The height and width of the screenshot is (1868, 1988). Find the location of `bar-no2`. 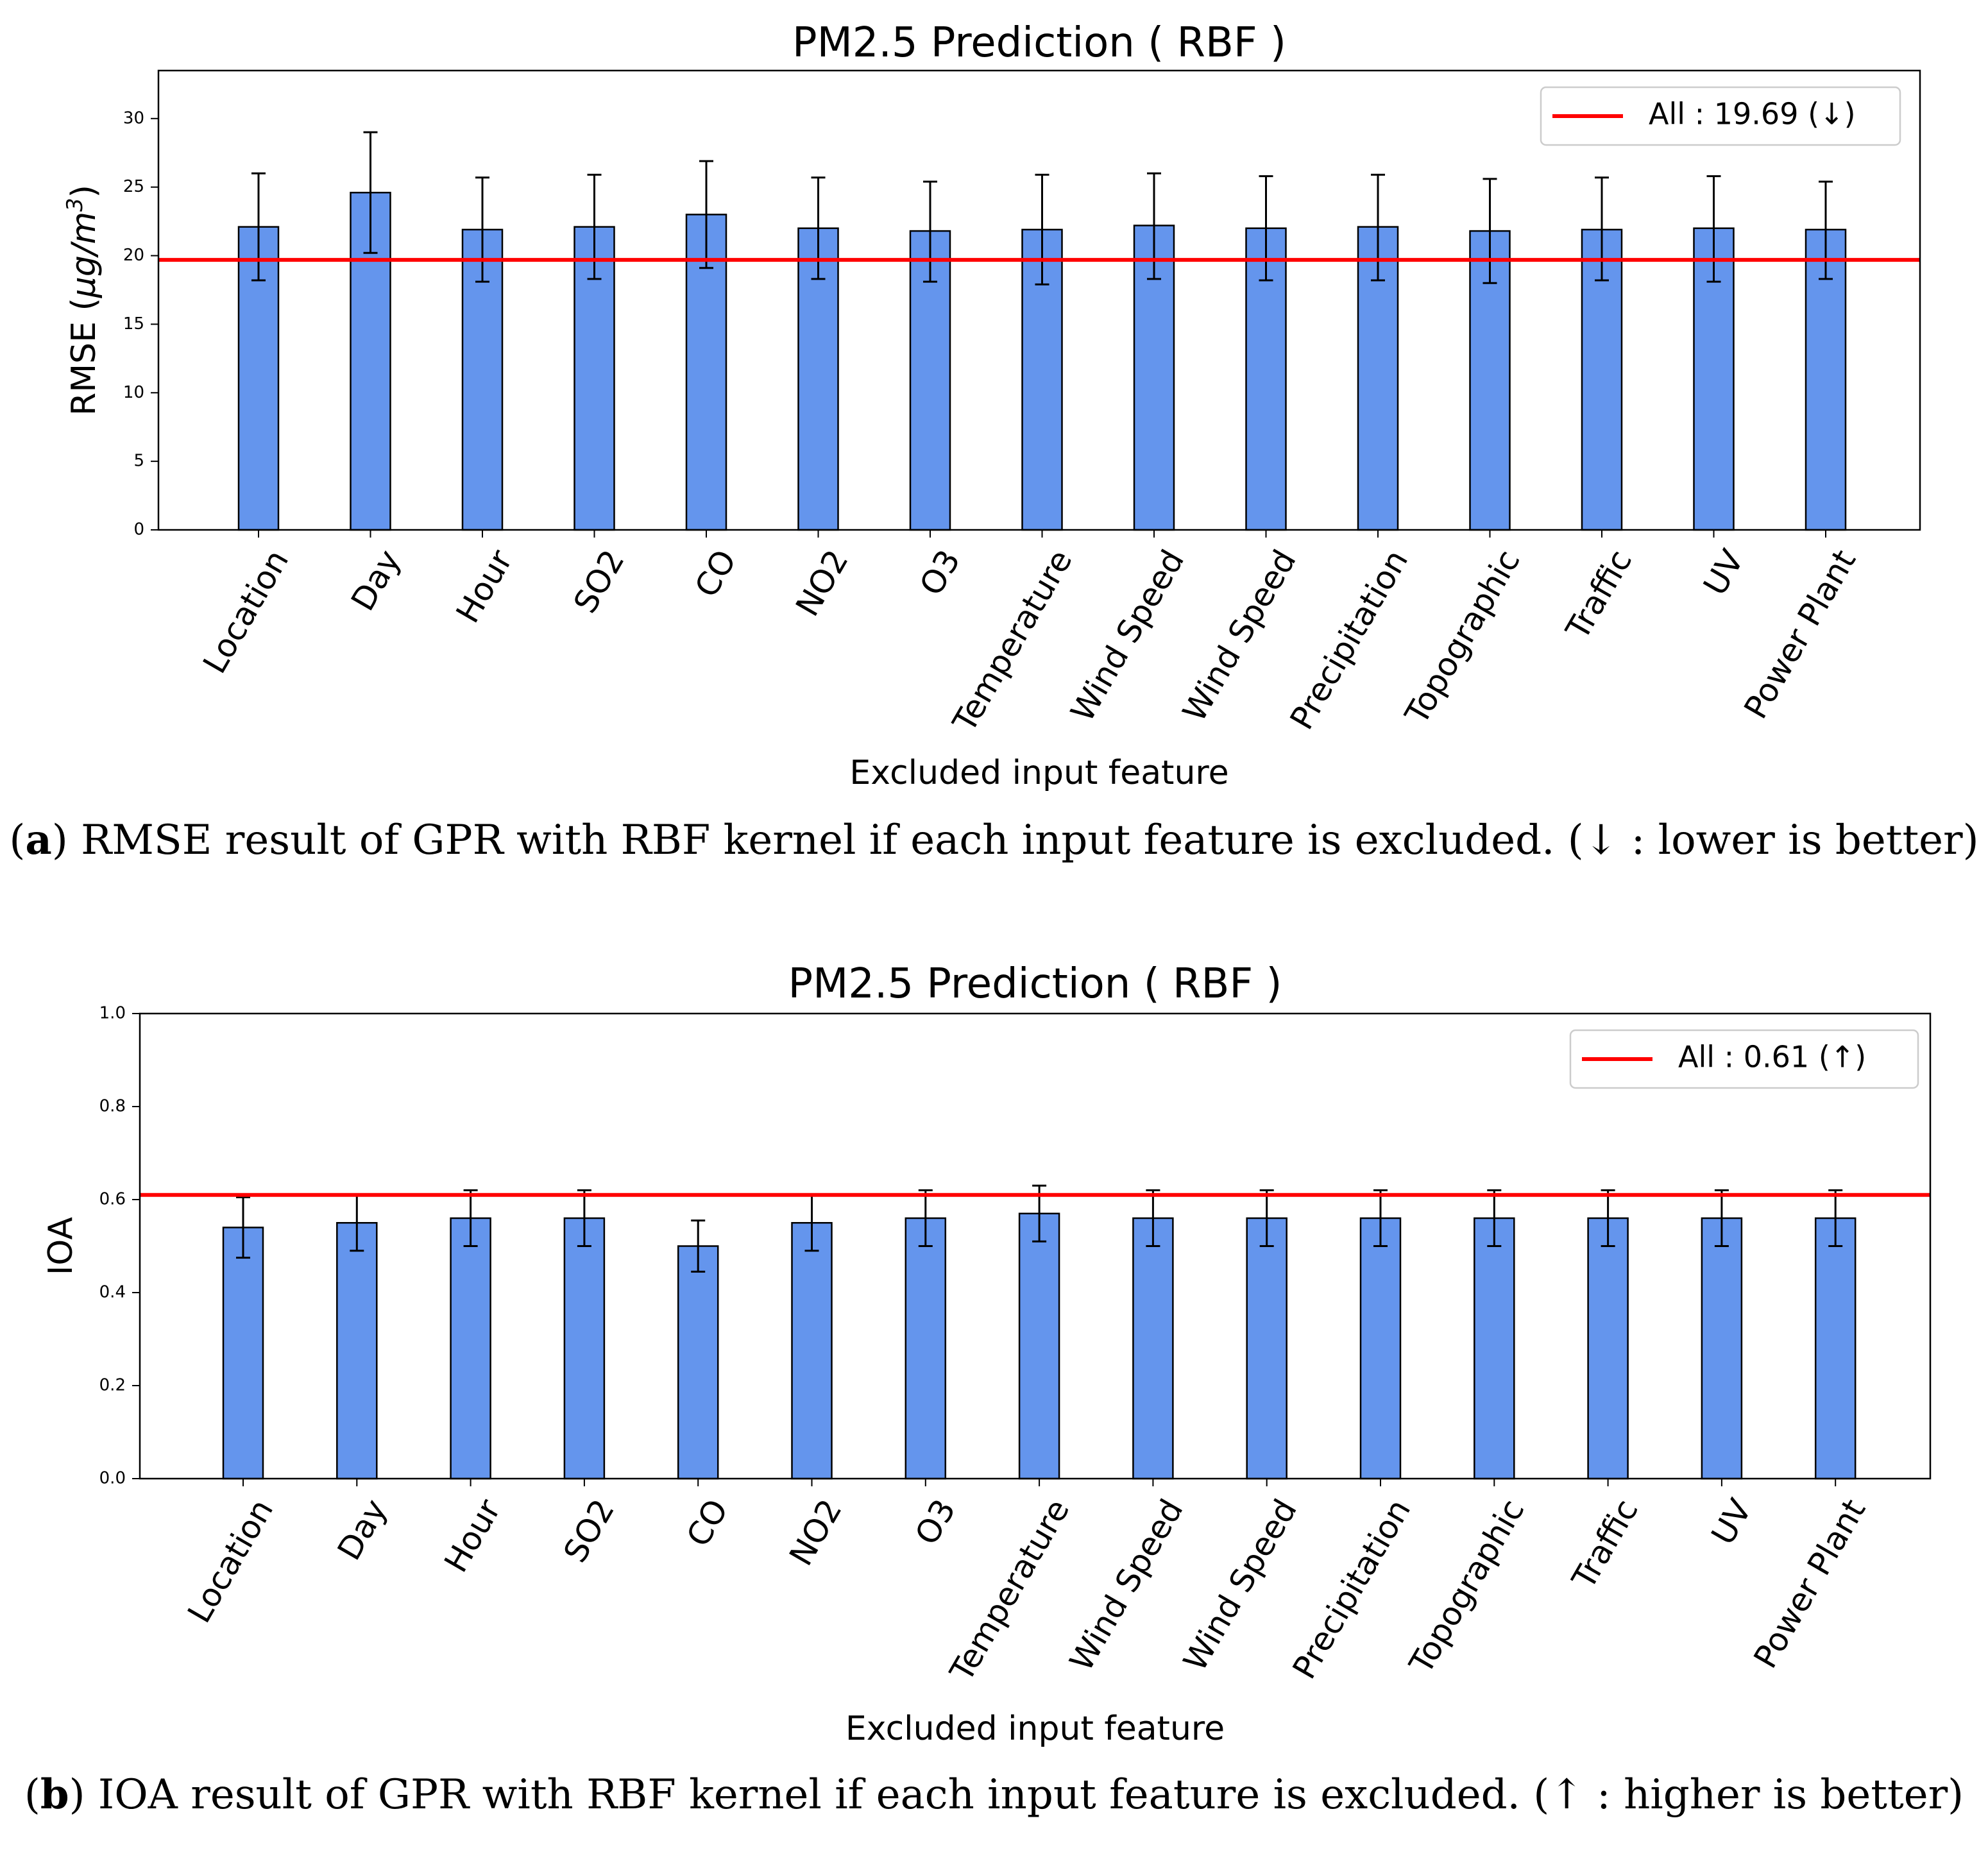

bar-no2 is located at coordinates (812, 1351).